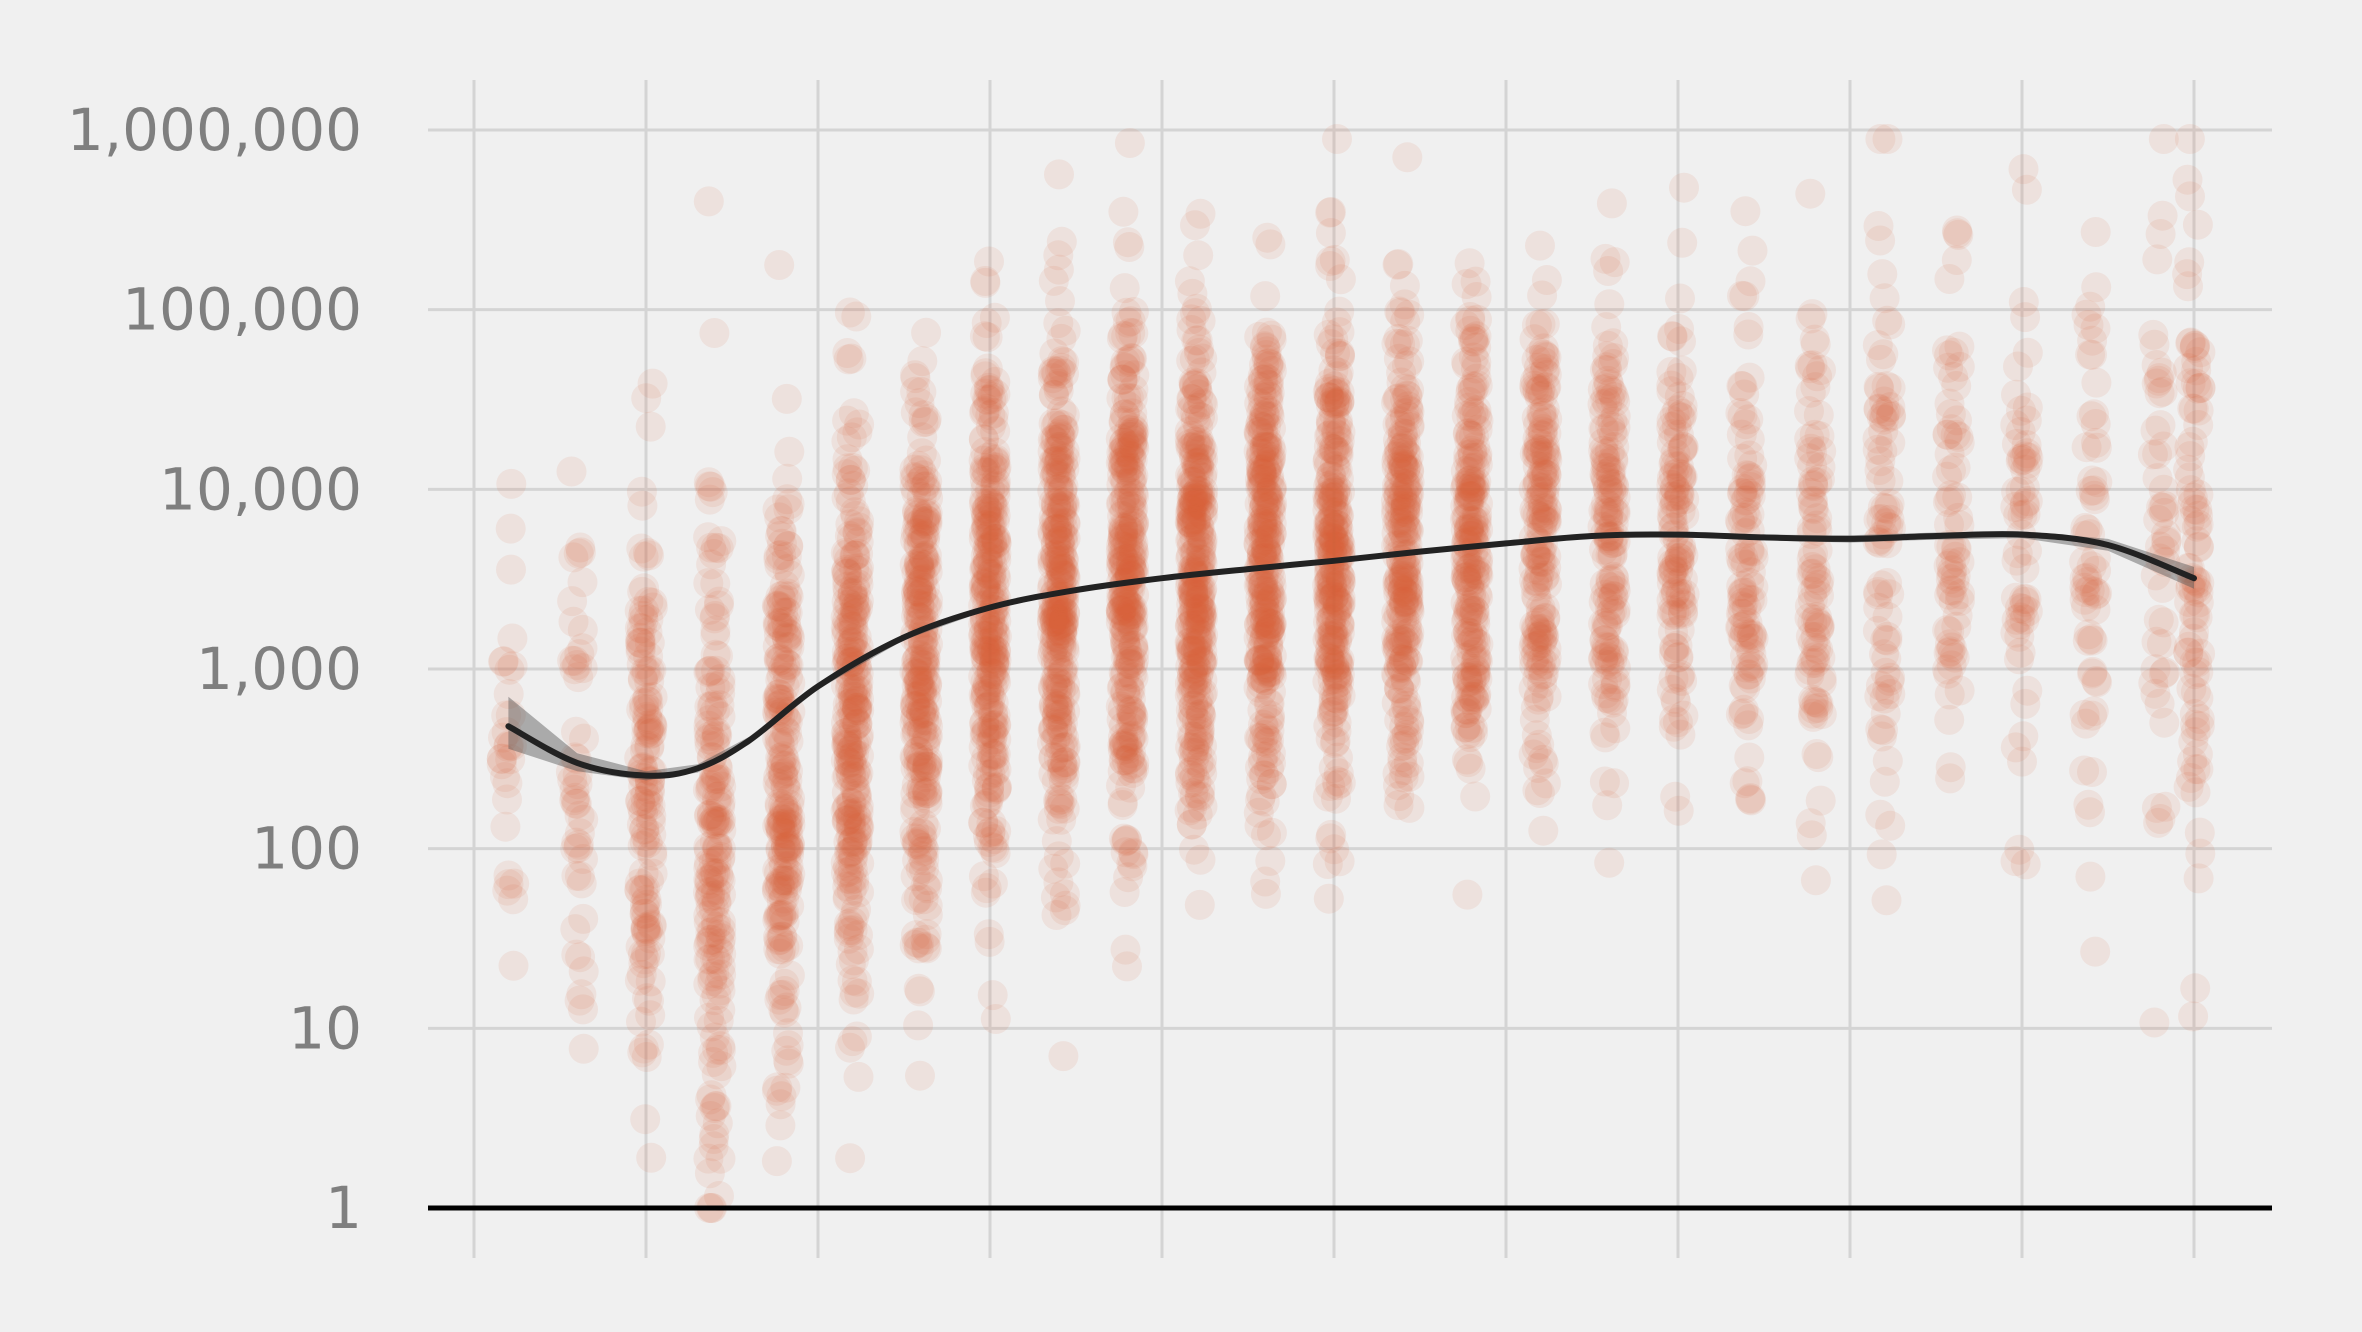 This screenshot has height=1332, width=2362. What do you see at coordinates (1132, 446) in the screenshot?
I see `data-point-2017` at bounding box center [1132, 446].